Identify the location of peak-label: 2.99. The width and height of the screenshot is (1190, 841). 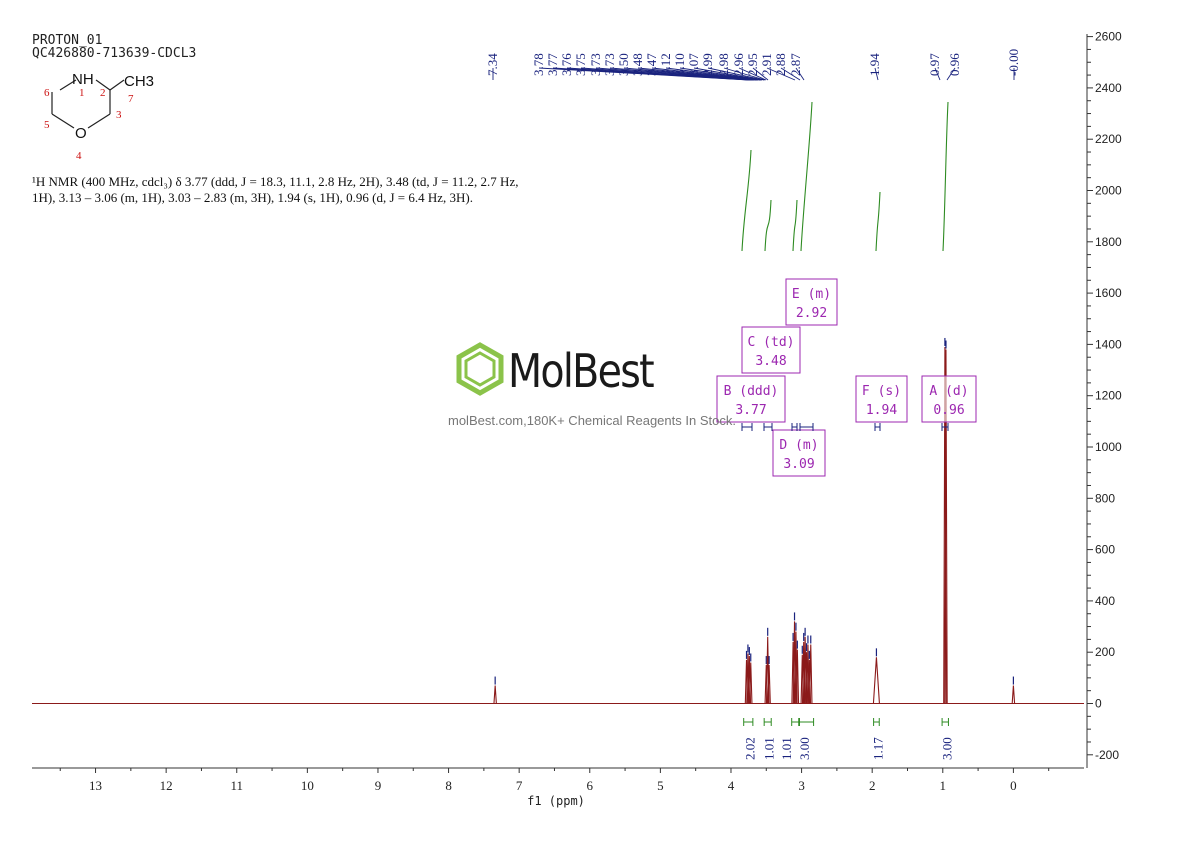
(707, 64).